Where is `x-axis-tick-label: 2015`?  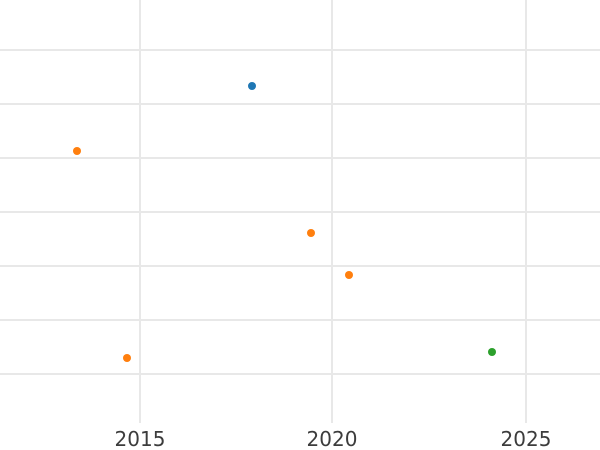
x-axis-tick-label: 2015 is located at coordinates (140, 438).